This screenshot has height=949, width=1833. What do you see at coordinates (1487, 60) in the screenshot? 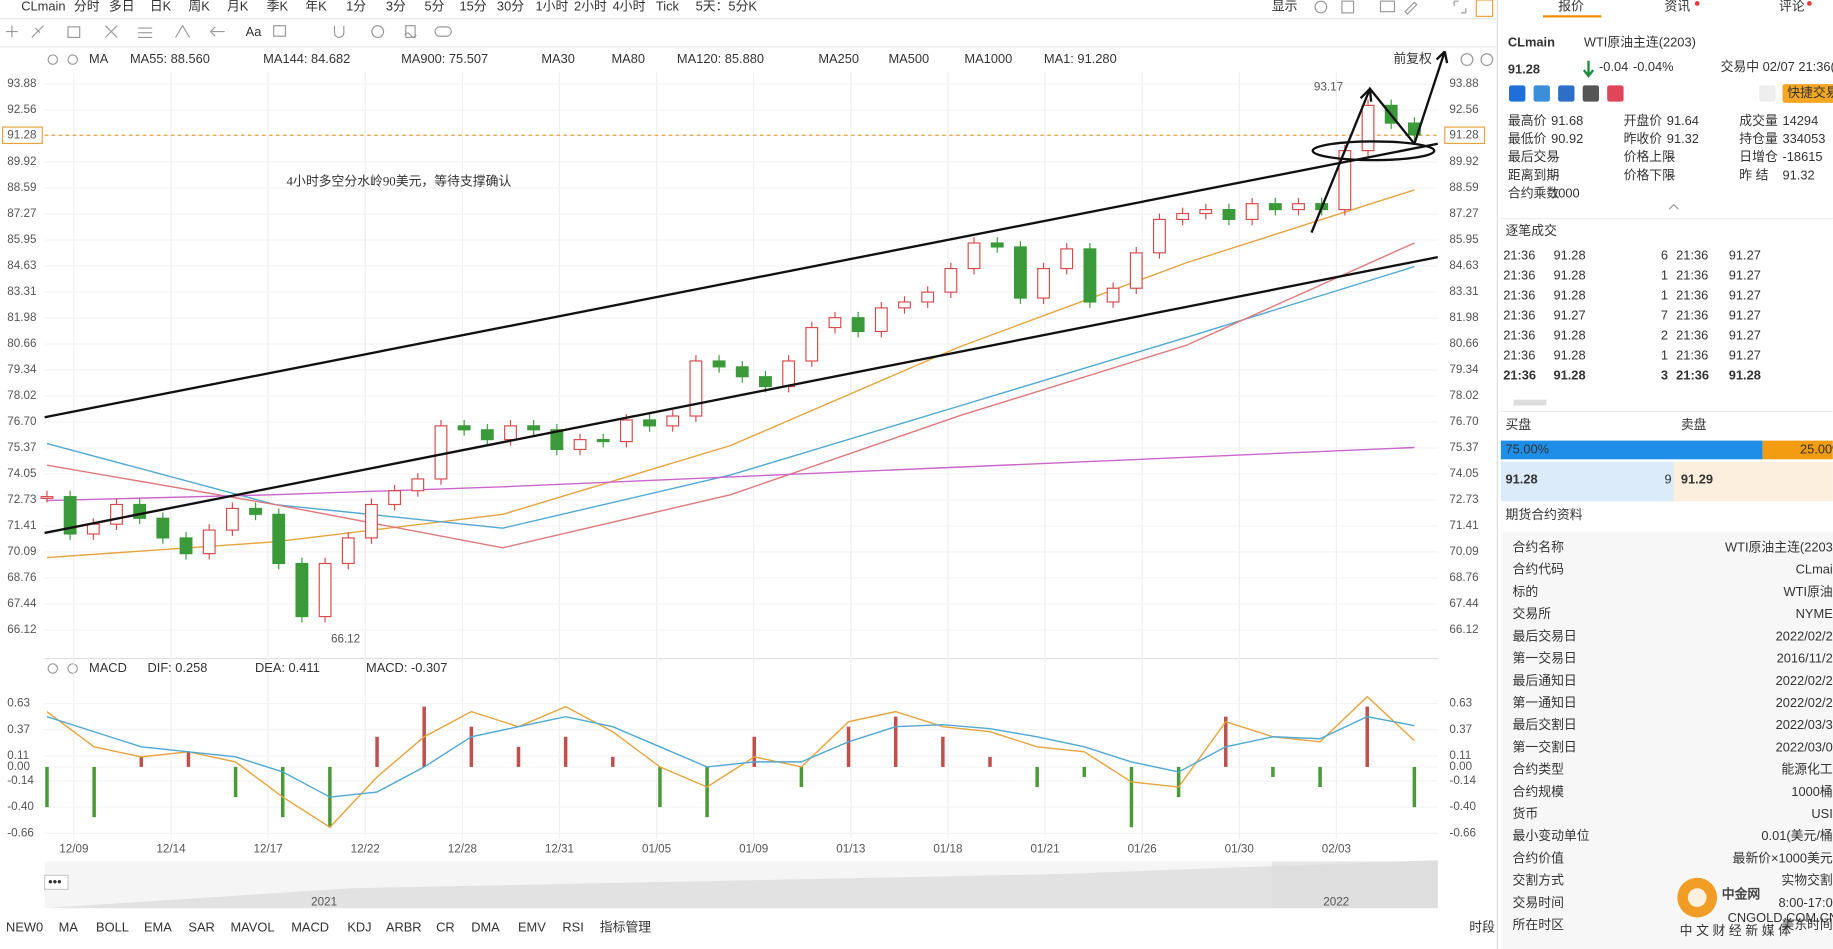
I see `icon-zoom-in` at bounding box center [1487, 60].